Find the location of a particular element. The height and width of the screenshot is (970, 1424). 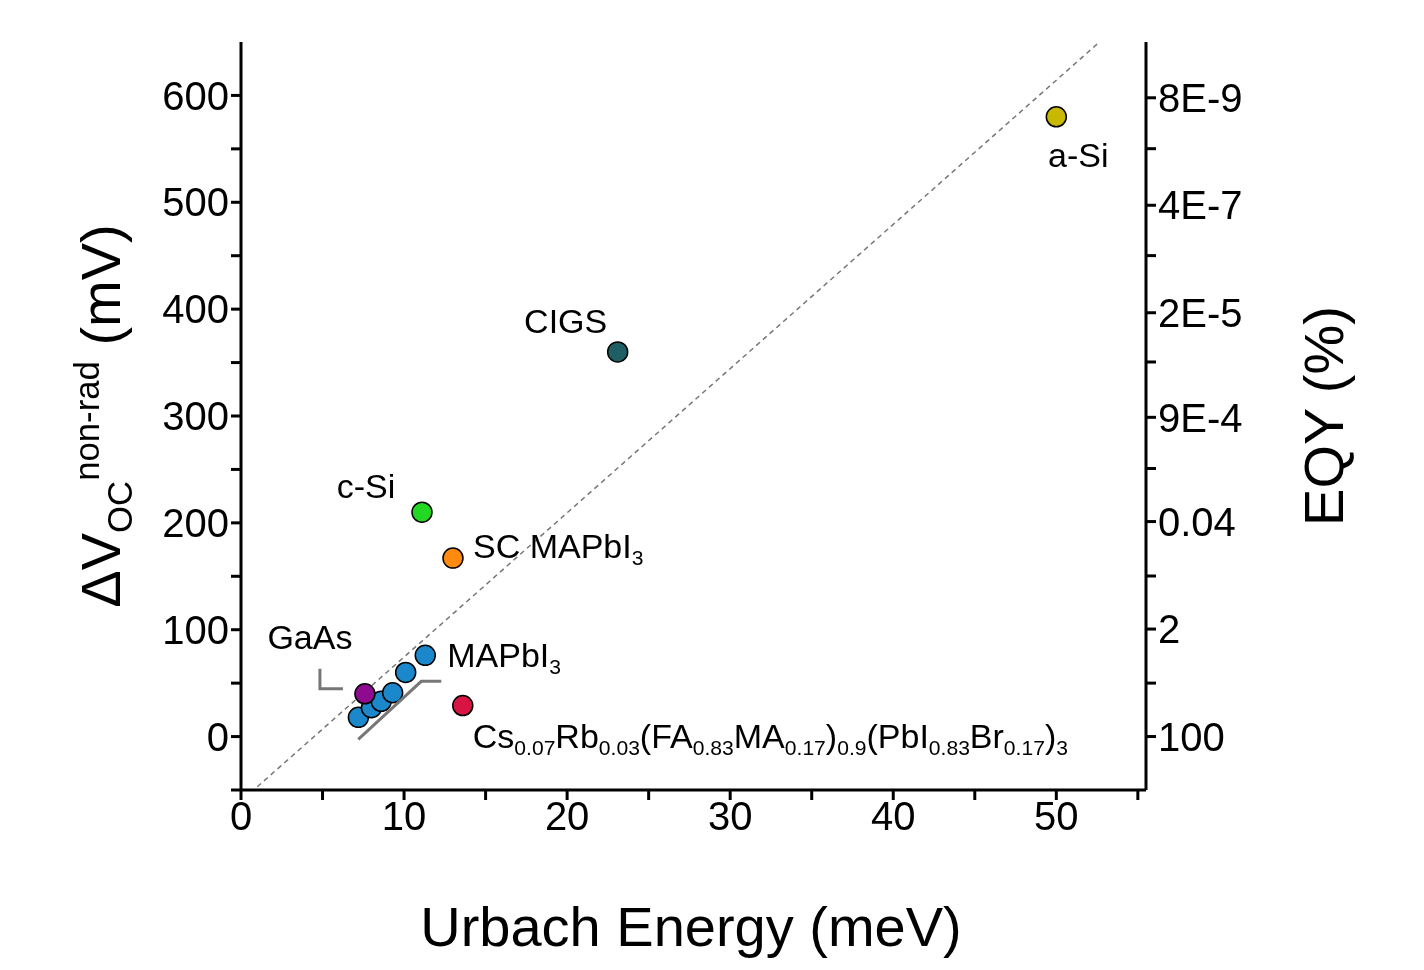

series-label: SC MAPbI$_{3}$ is located at coordinates (558, 548).